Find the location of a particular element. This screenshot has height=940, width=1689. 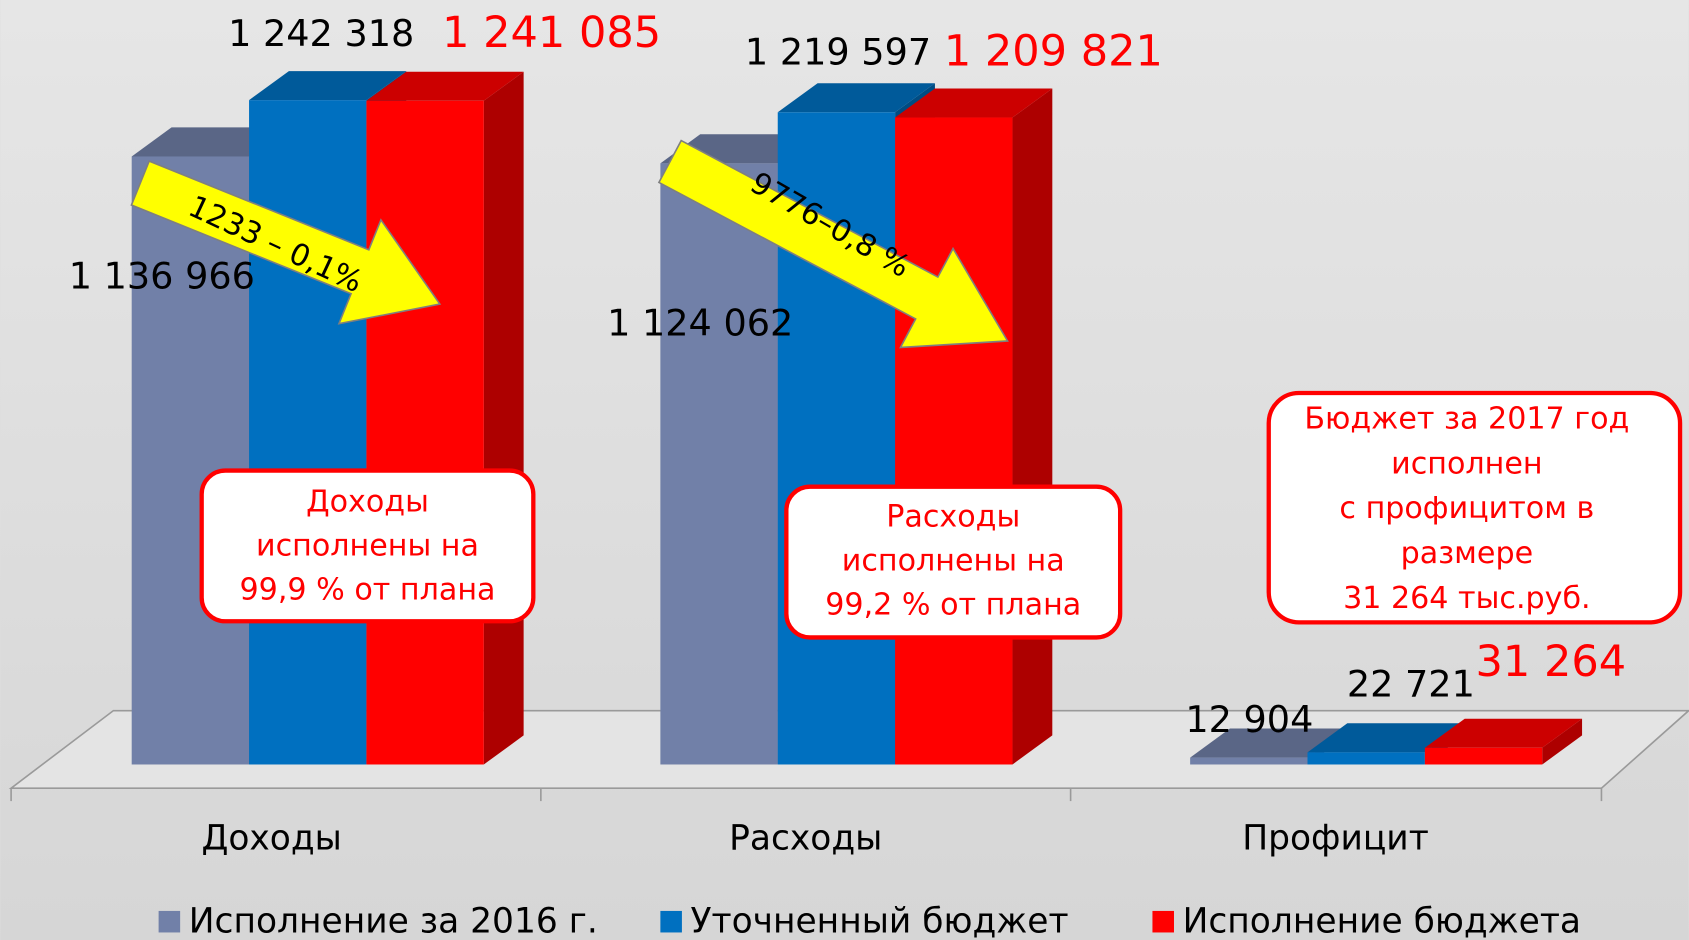

callout-box: Доходы исполнены на 99,9 % от плана is located at coordinates (367, 546).